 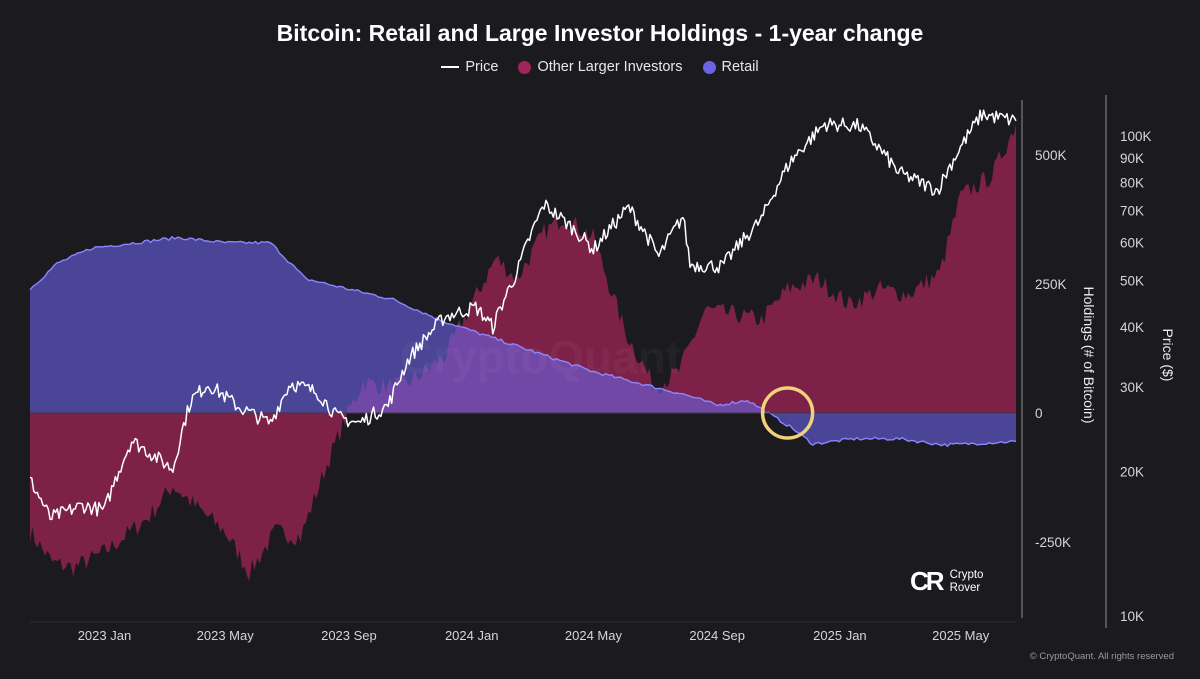 I want to click on legend-item-retail: Retail, so click(x=730, y=67).